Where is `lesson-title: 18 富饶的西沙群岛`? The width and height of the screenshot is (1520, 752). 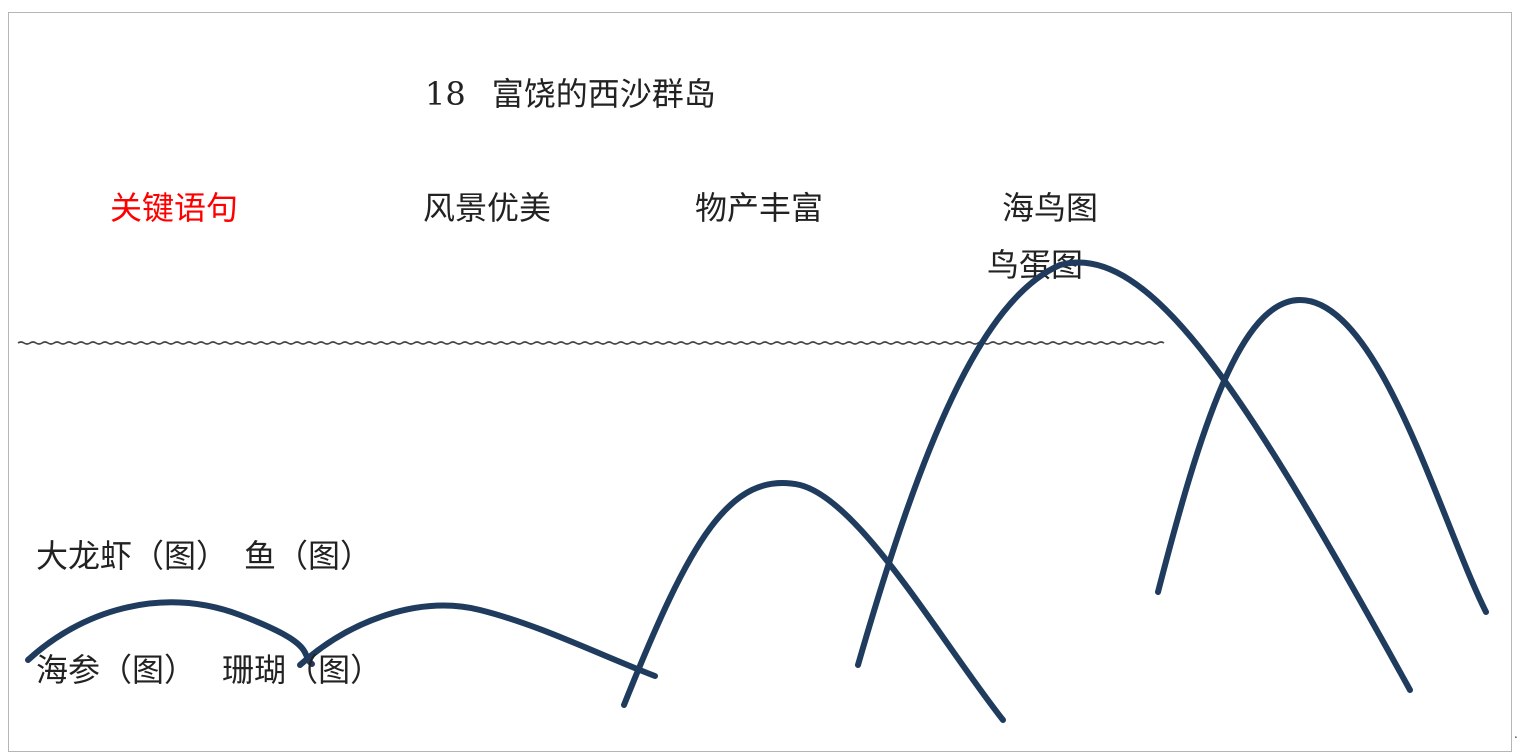 lesson-title: 18 富饶的西沙群岛 is located at coordinates (570, 94).